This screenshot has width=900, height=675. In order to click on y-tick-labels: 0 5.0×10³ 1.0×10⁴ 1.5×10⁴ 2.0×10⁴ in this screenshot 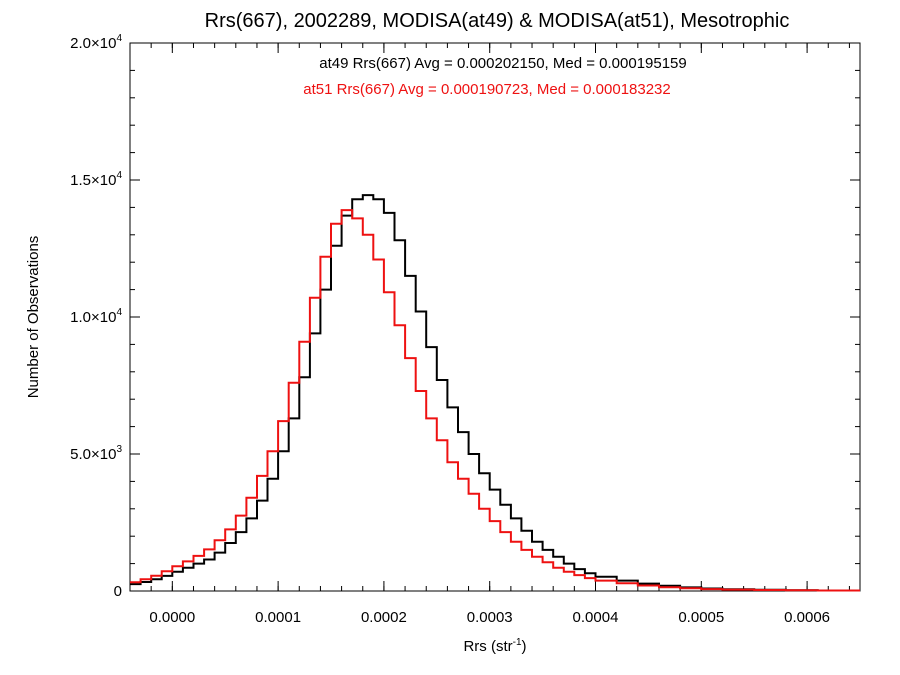, I will do `click(96, 316)`.